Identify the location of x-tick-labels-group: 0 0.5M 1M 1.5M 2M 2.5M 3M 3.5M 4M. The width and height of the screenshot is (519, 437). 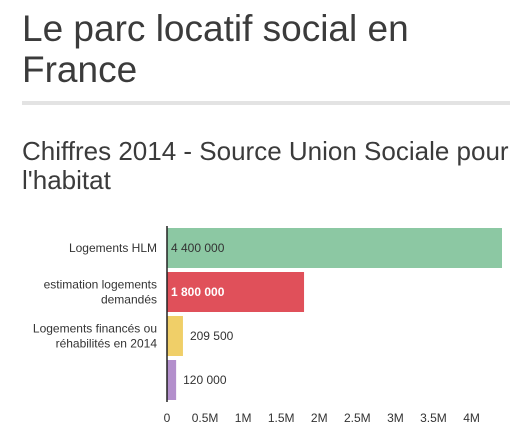
(322, 418).